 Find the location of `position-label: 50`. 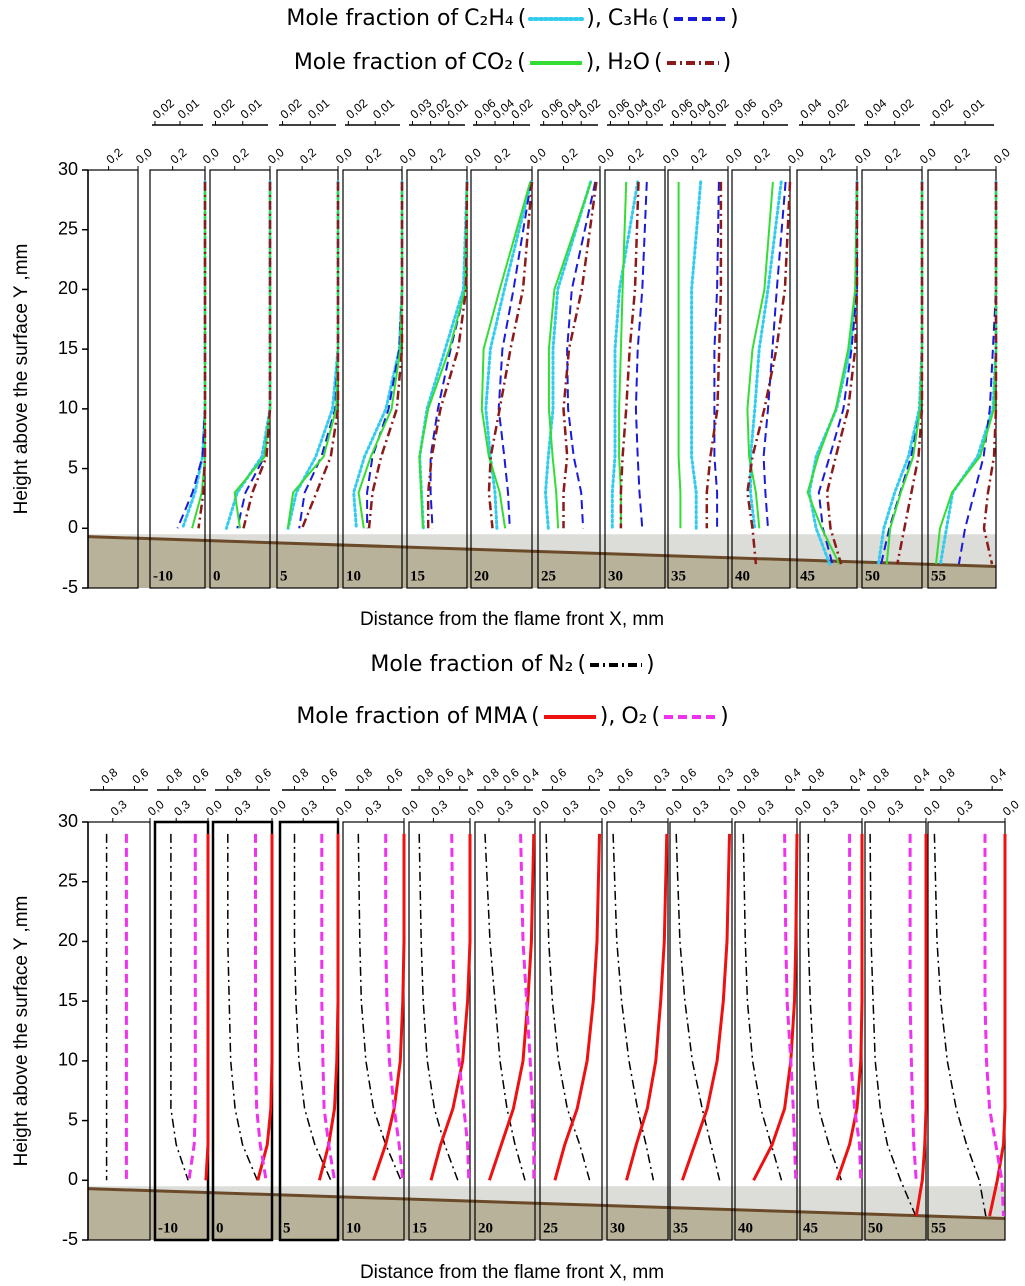

position-label: 50 is located at coordinates (872, 577).